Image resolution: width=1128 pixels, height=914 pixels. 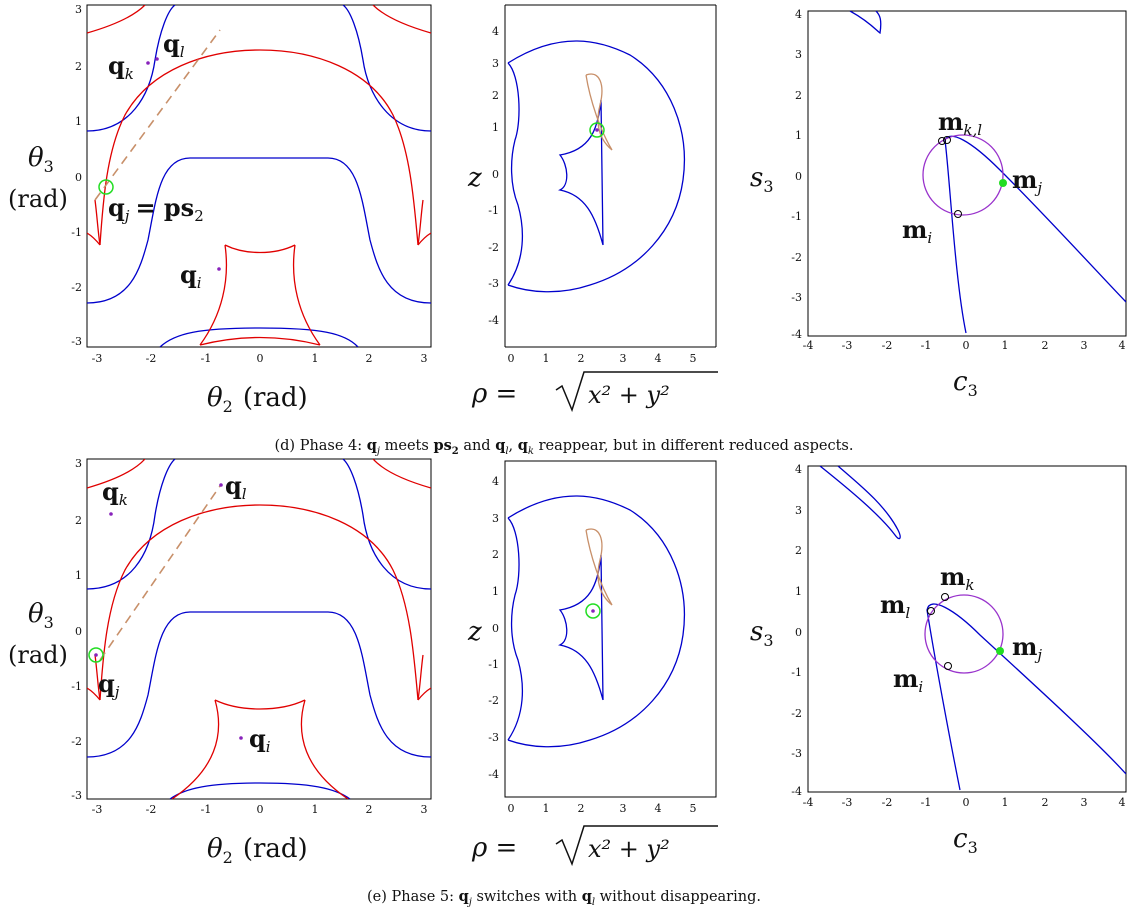 I want to click on param-curve-top, so click(x=860, y=503).